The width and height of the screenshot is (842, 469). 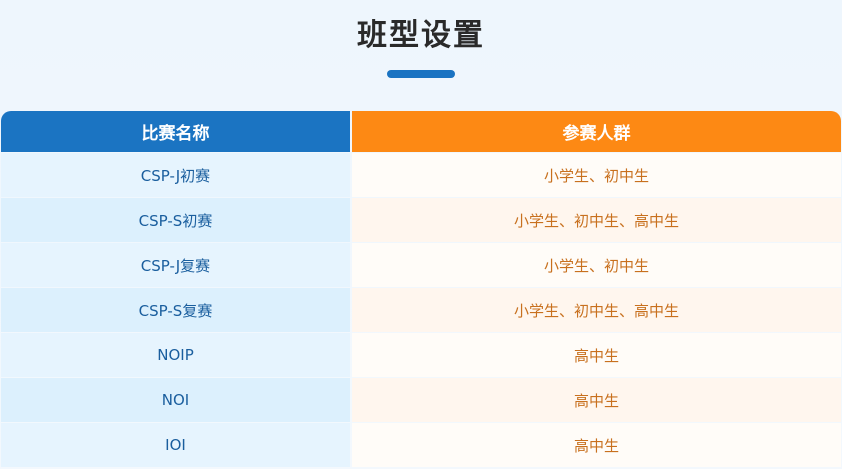 I want to click on title-underline, so click(x=421, y=74).